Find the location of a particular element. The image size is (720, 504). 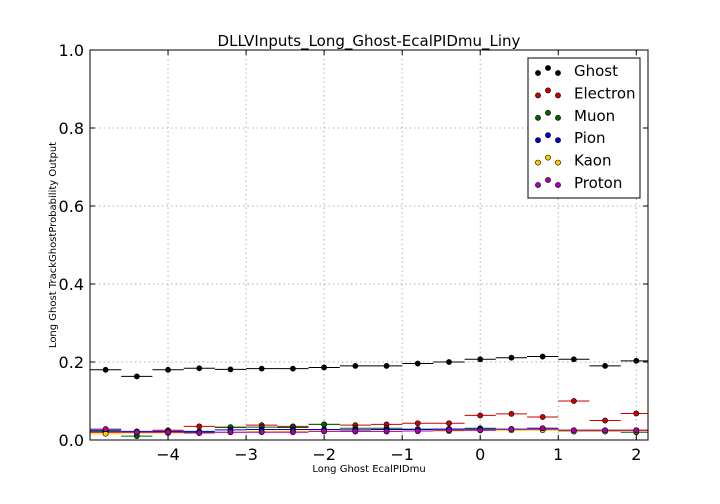

y-axis-label: Long Ghost TrackGhostProbability Output is located at coordinates (53, 245).